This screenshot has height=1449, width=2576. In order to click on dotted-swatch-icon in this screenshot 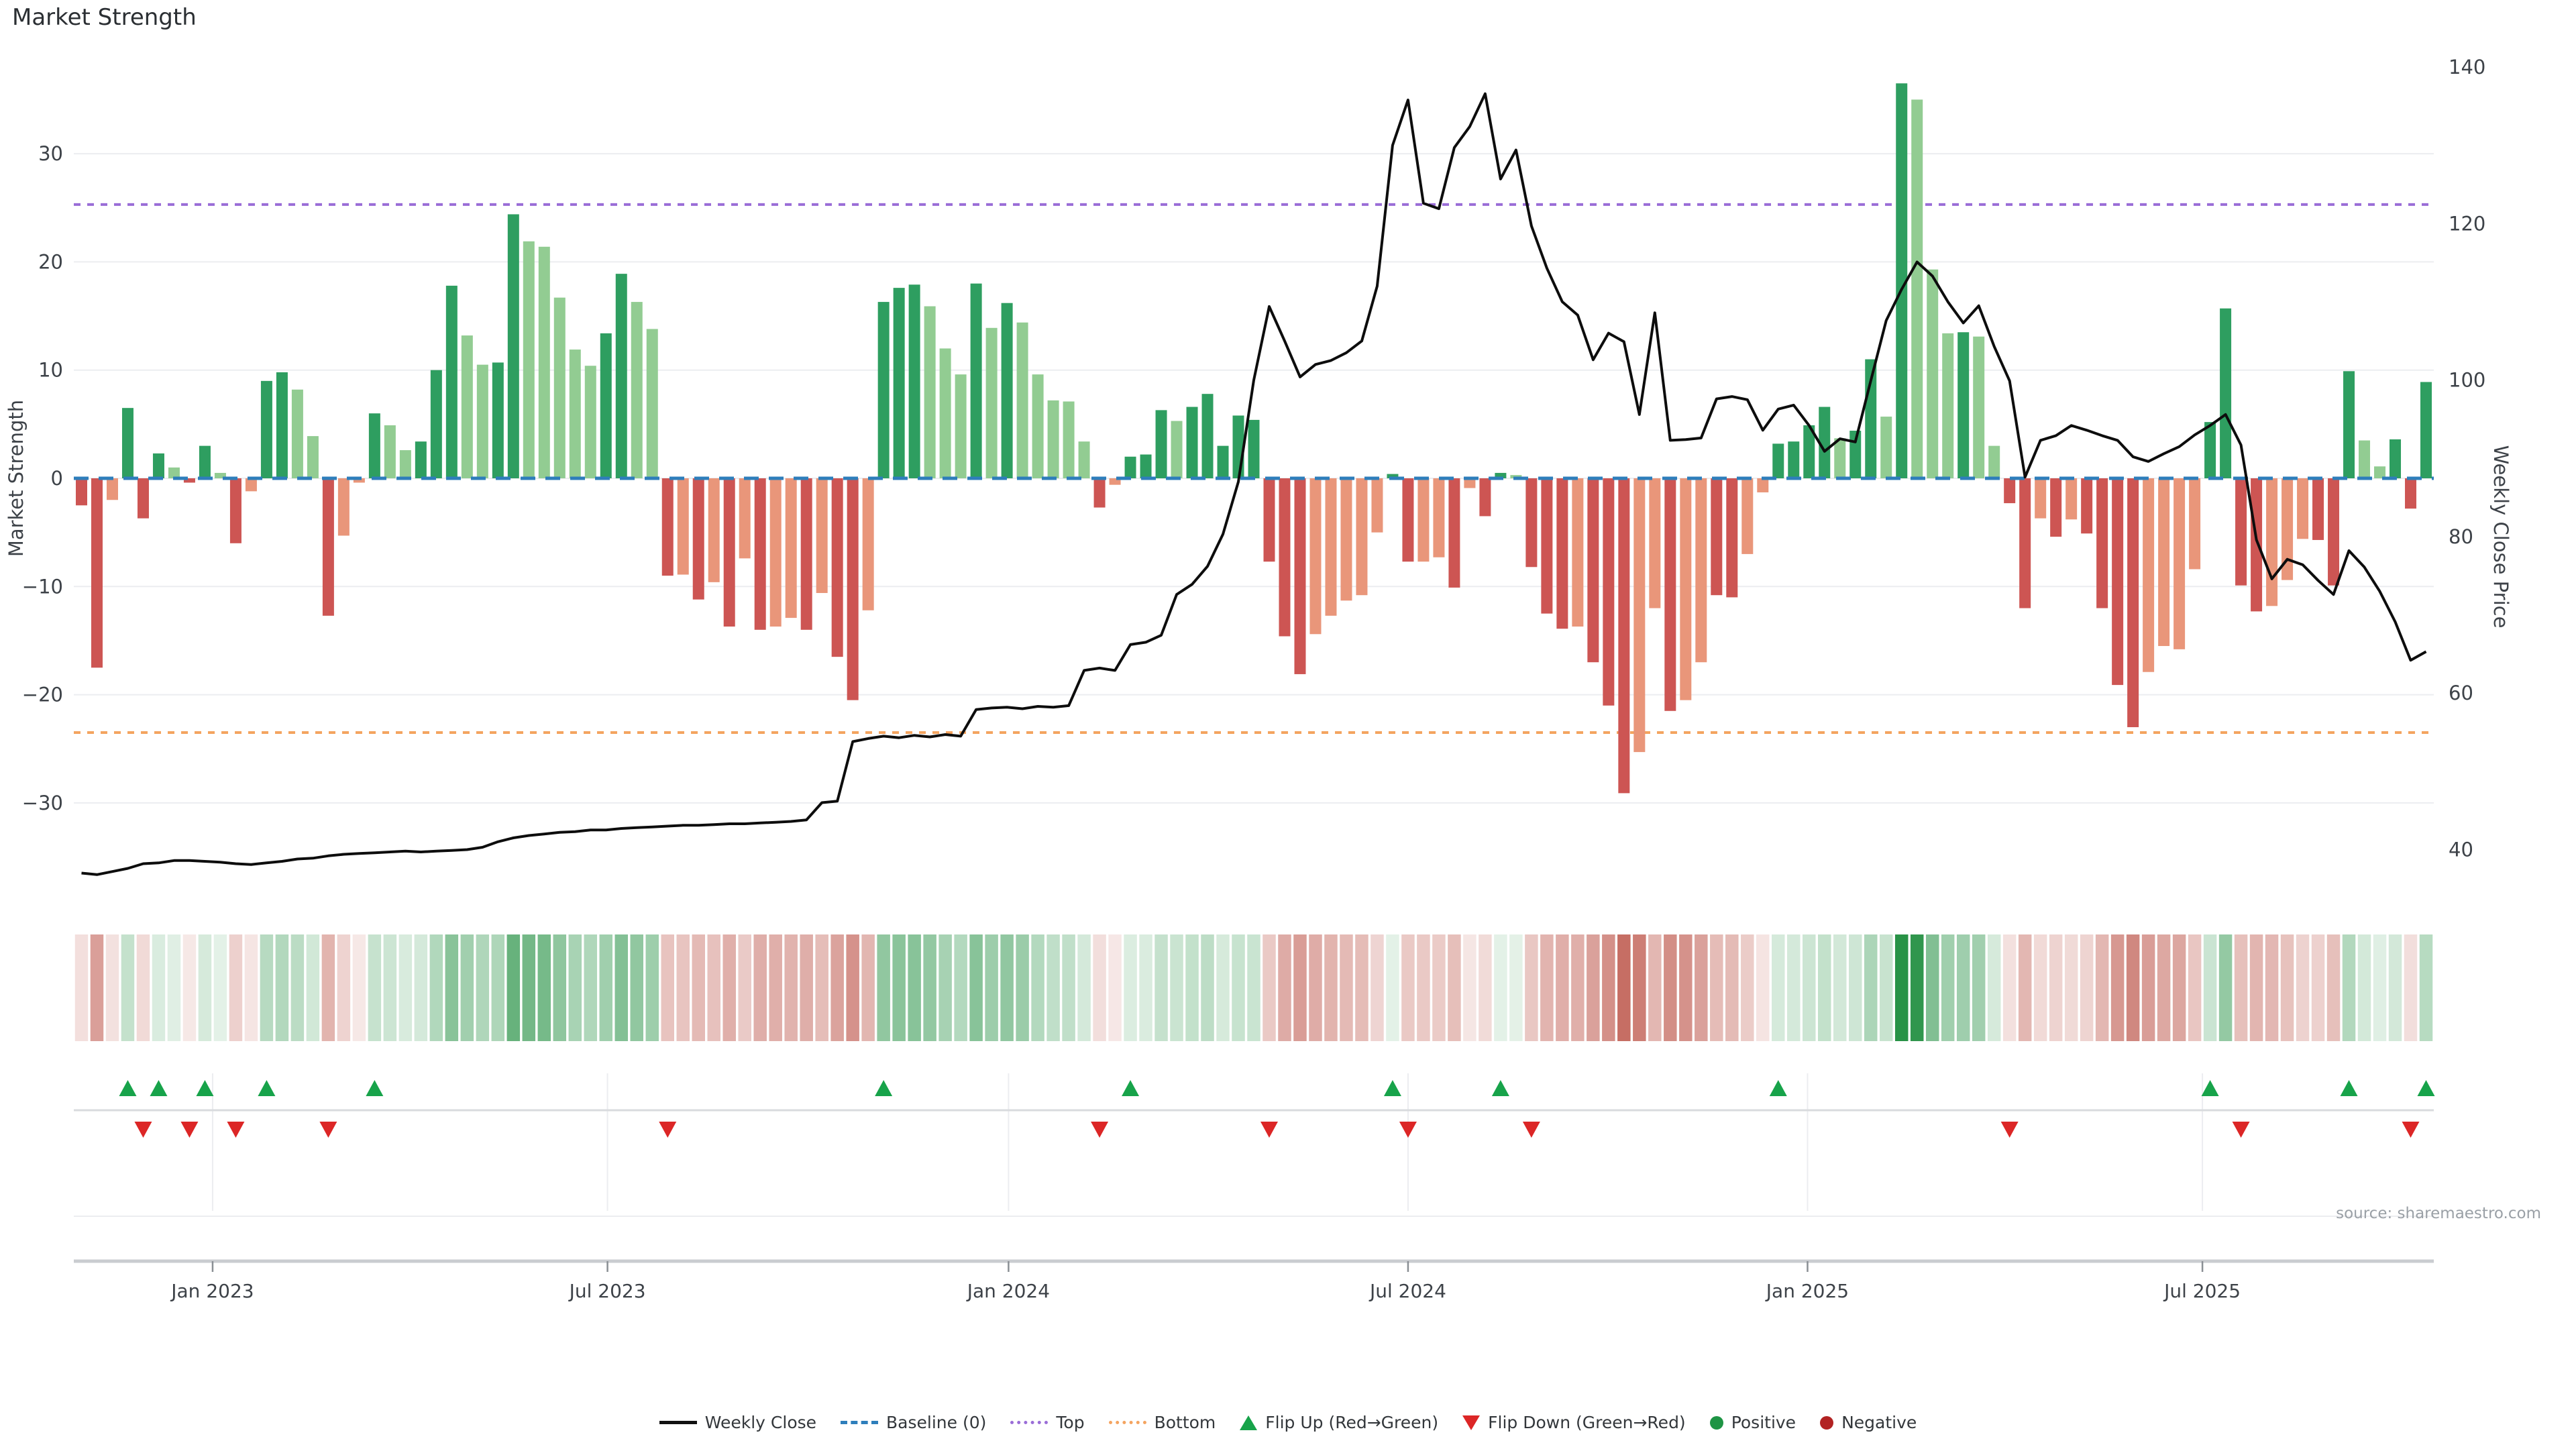, I will do `click(1029, 1422)`.